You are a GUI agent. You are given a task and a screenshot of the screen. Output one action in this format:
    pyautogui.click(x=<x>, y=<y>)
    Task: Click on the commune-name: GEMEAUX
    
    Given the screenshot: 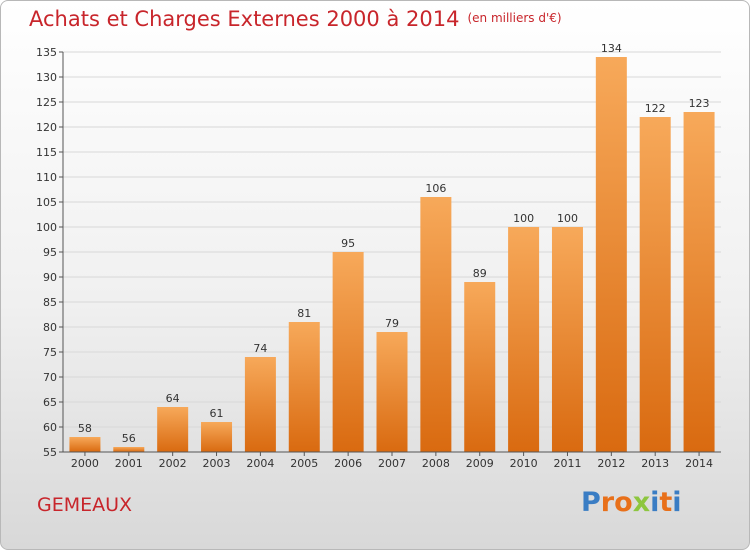 What is the action you would take?
    pyautogui.click(x=85, y=505)
    